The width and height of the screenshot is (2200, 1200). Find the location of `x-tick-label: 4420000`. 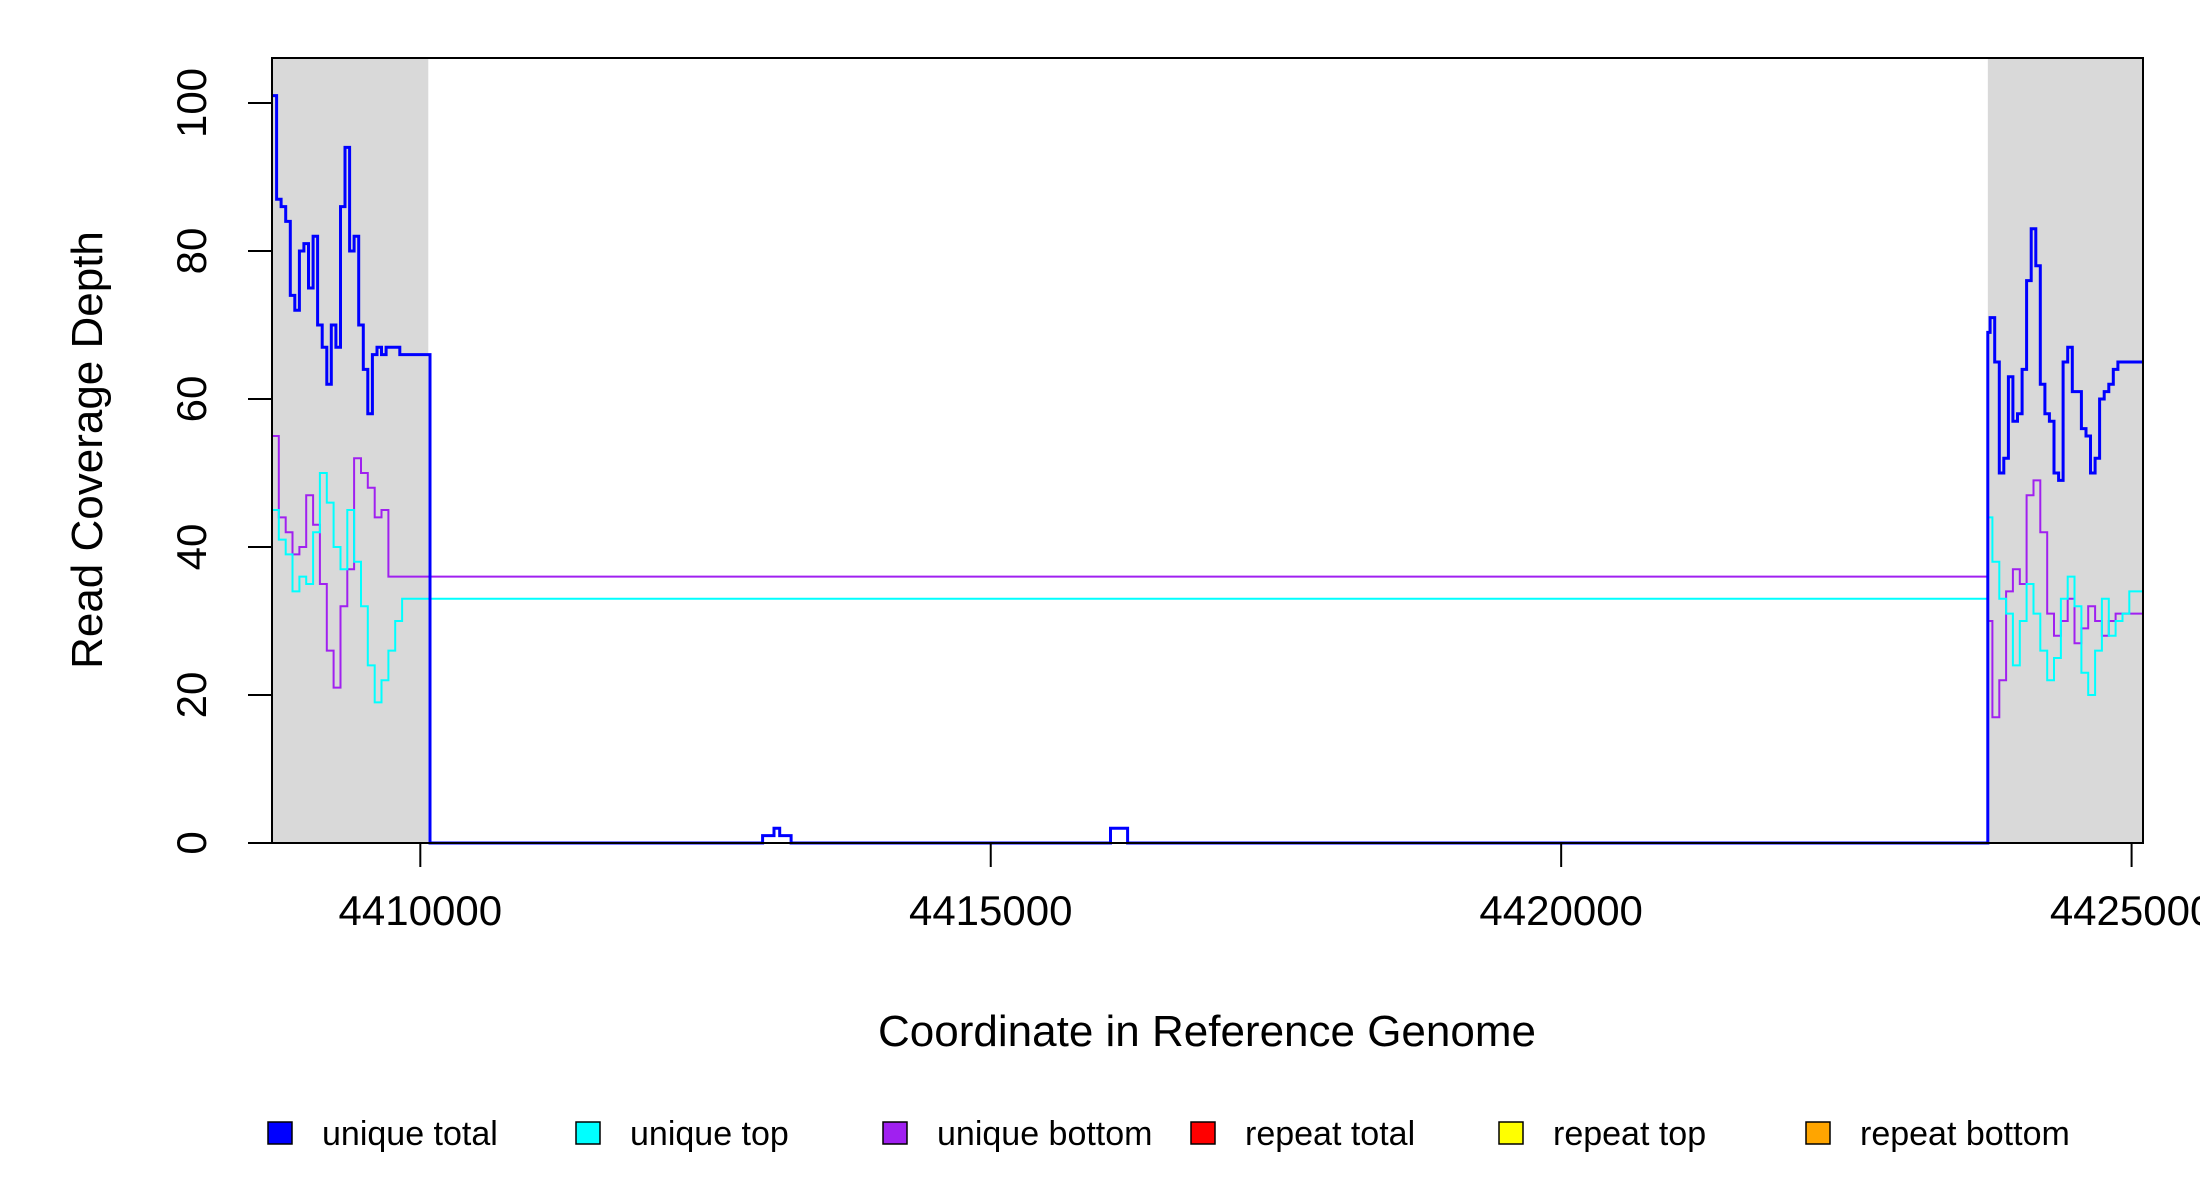

x-tick-label: 4420000 is located at coordinates (1561, 910).